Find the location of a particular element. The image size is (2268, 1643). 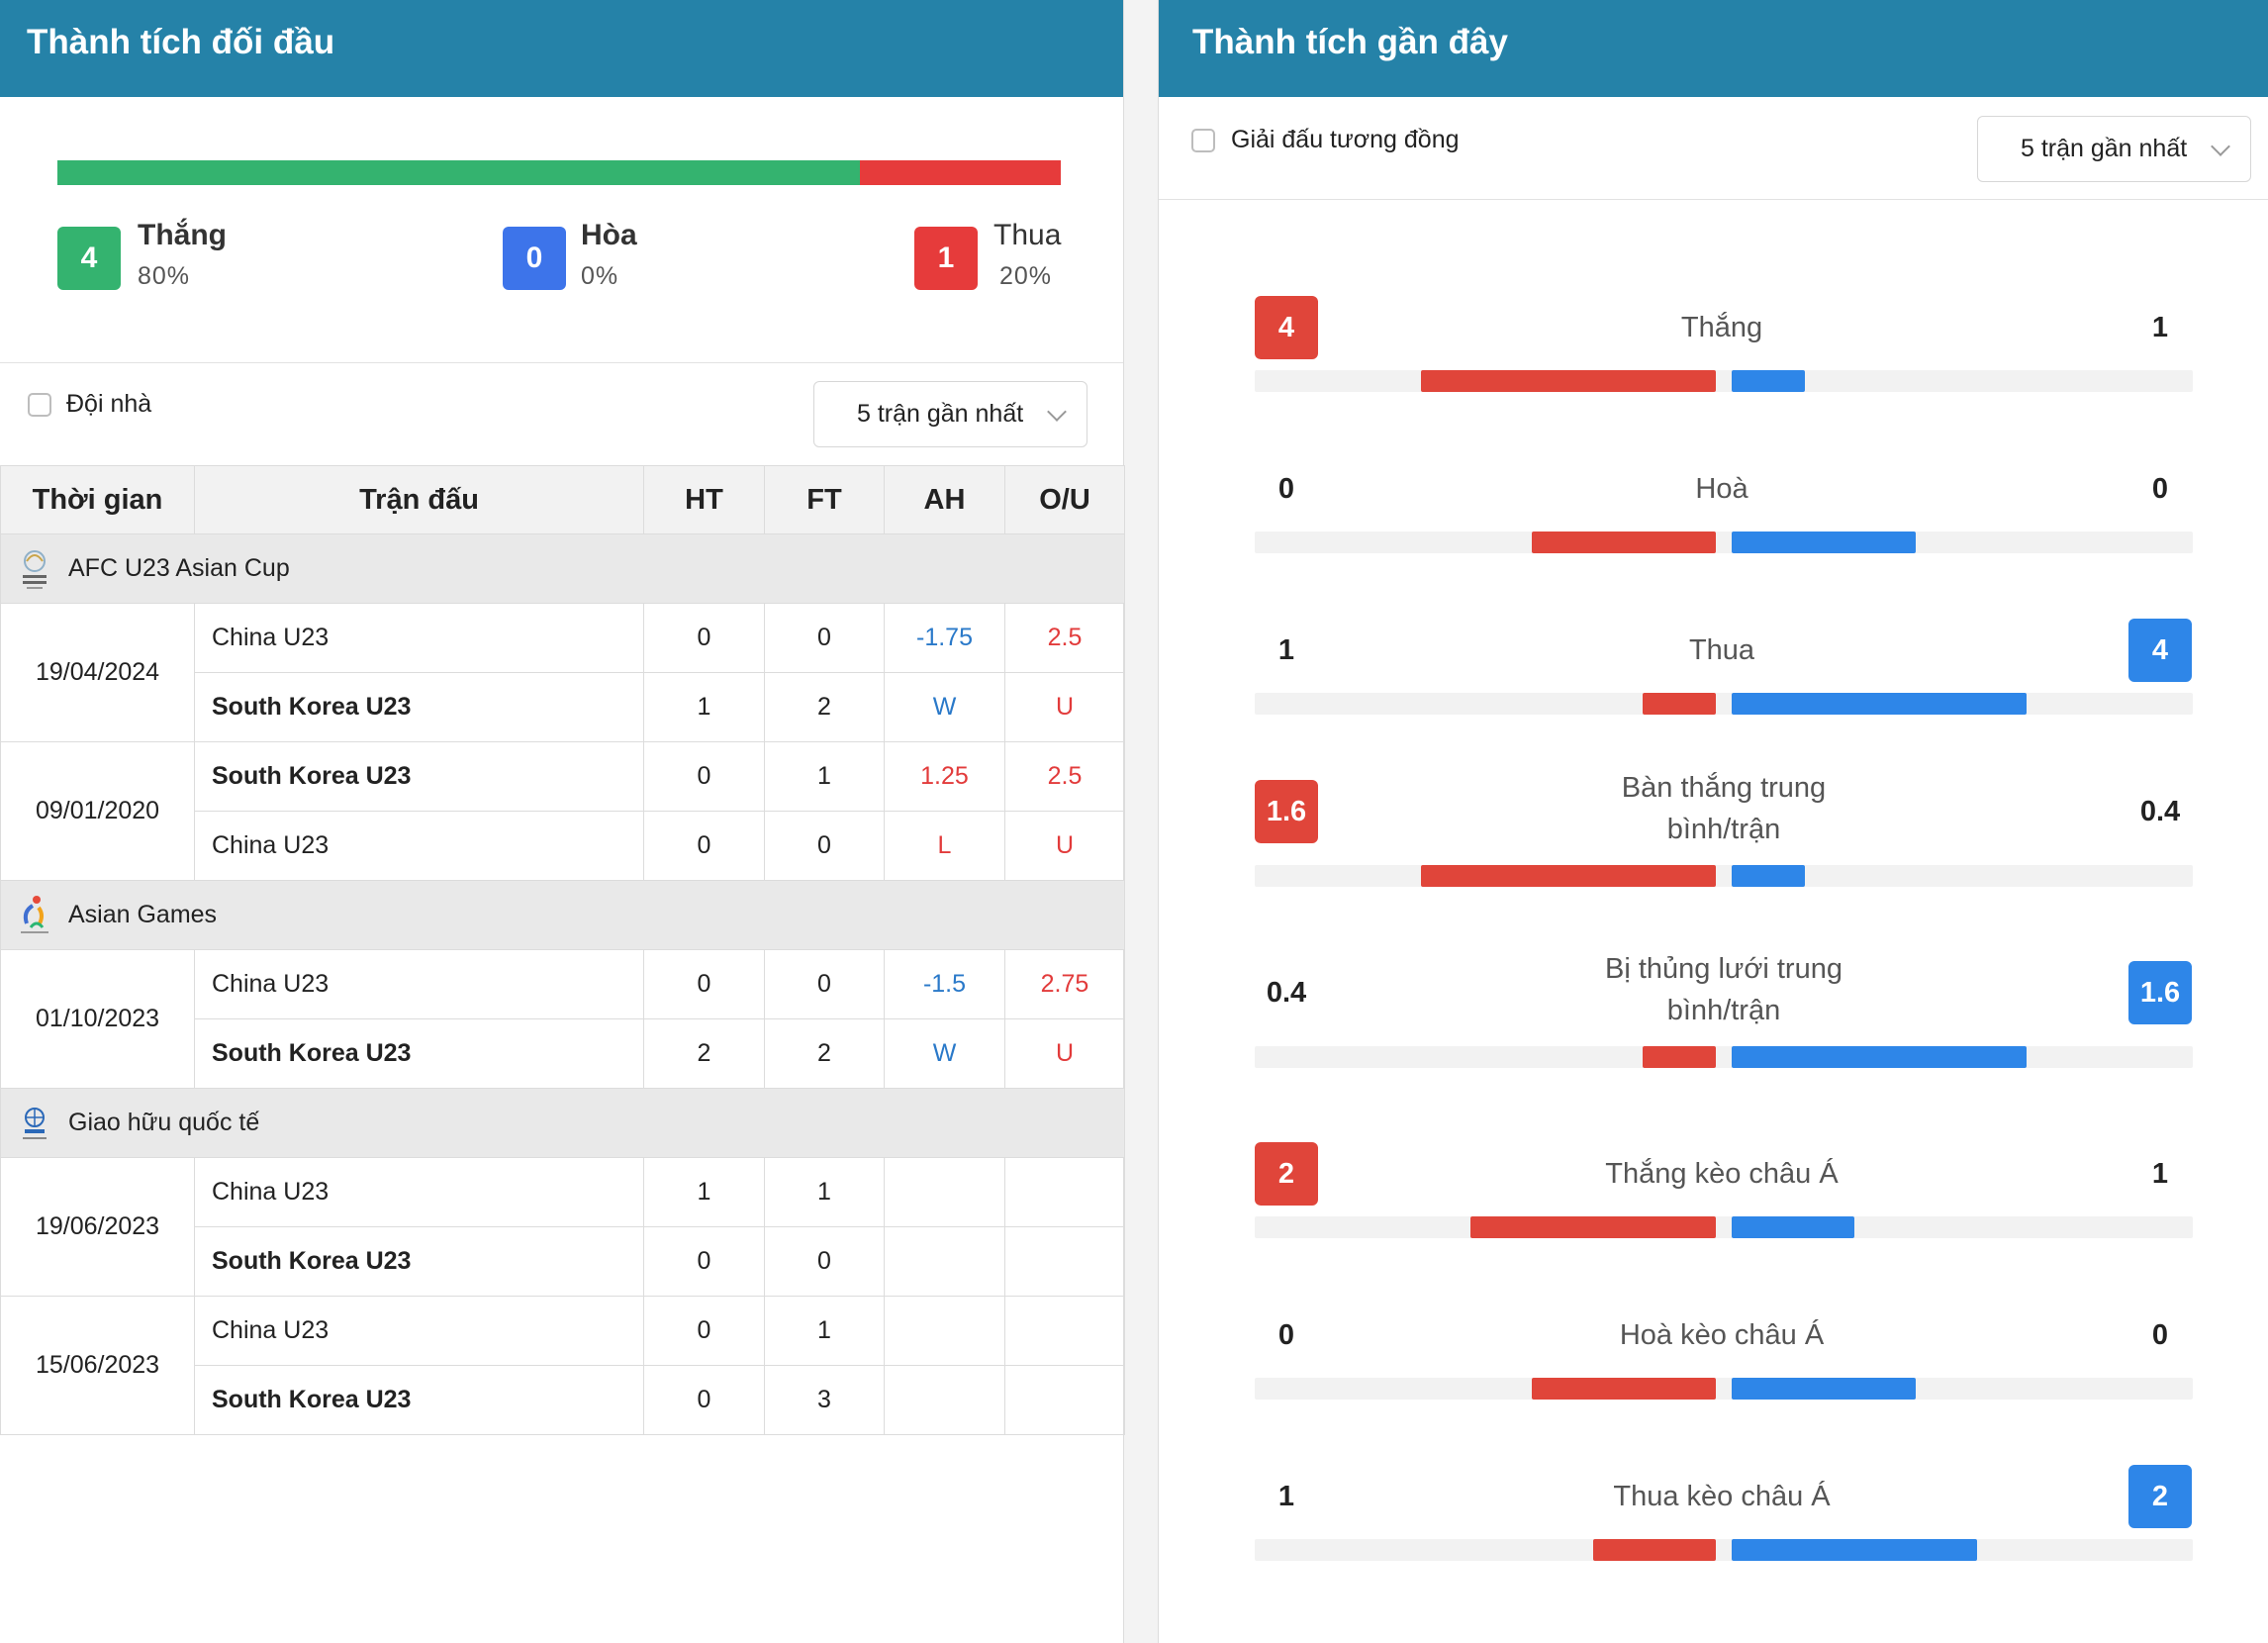

col-match: Trận đấu is located at coordinates (419, 499).